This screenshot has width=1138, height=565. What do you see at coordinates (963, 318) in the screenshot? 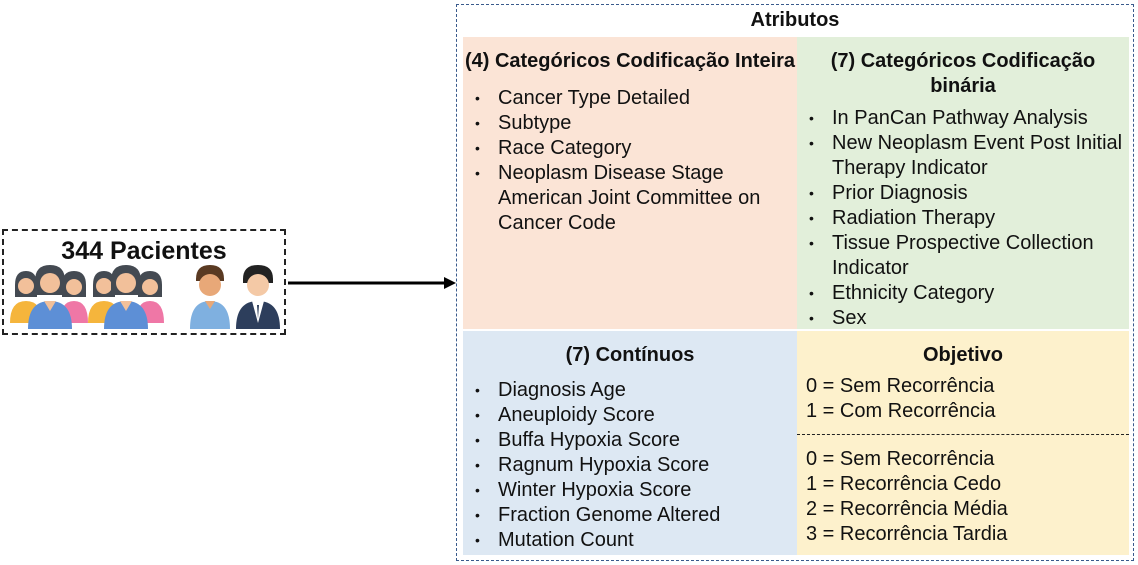
I see `list-item: Sex` at bounding box center [963, 318].